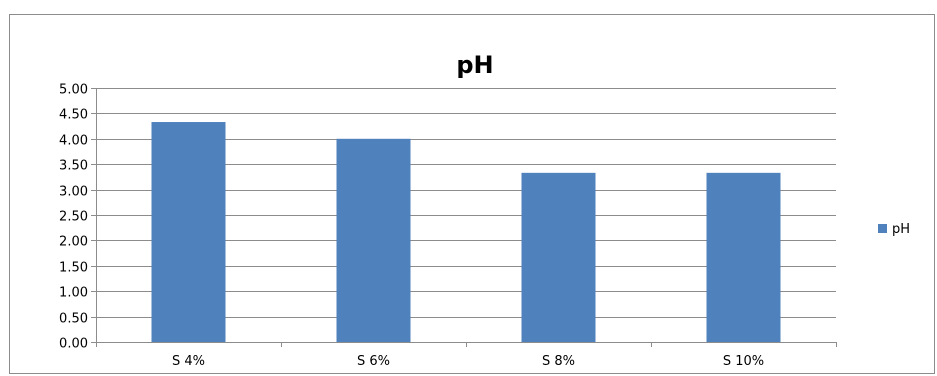  What do you see at coordinates (901, 229) in the screenshot?
I see `legend-label: pH` at bounding box center [901, 229].